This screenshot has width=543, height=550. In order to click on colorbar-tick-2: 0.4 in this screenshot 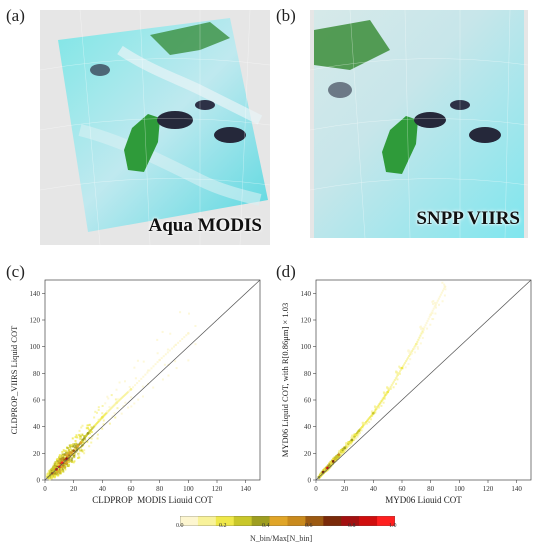, I will do `click(266, 526)`.